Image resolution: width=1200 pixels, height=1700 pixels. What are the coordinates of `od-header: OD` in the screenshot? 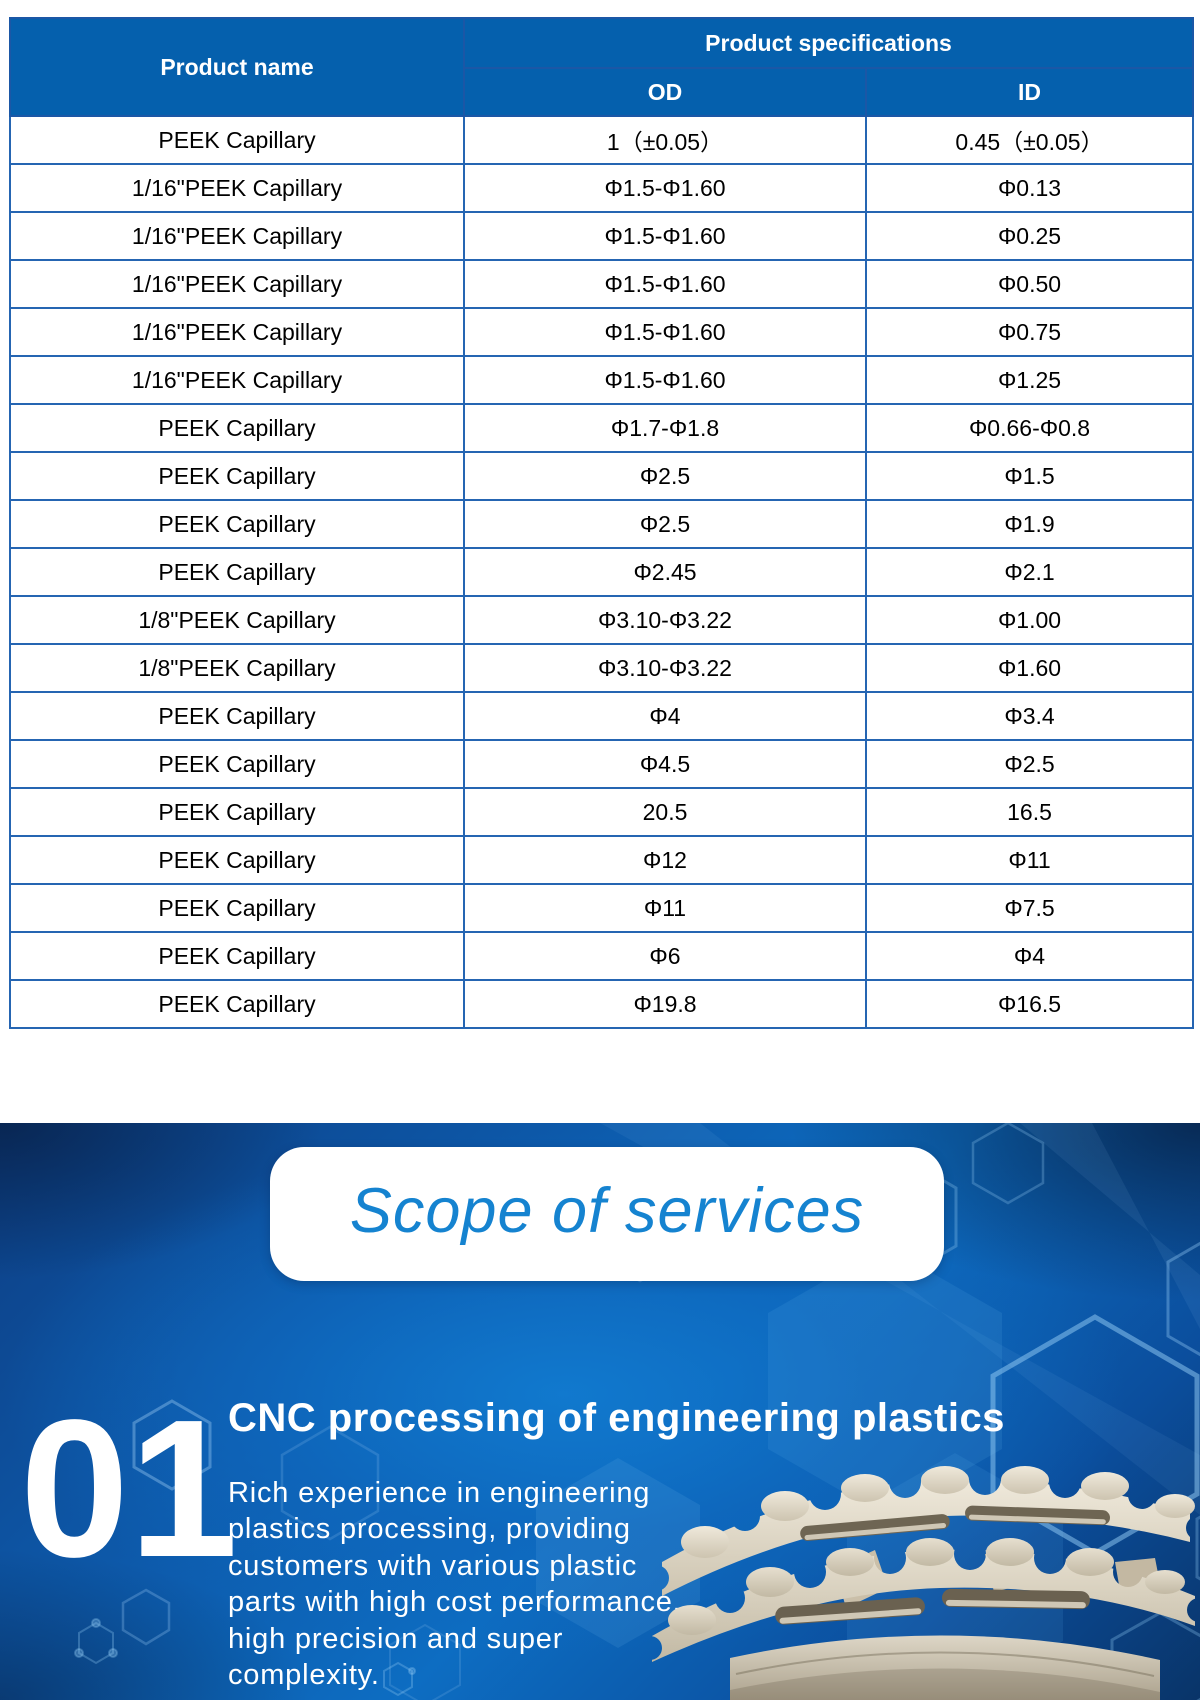 It's located at (665, 92).